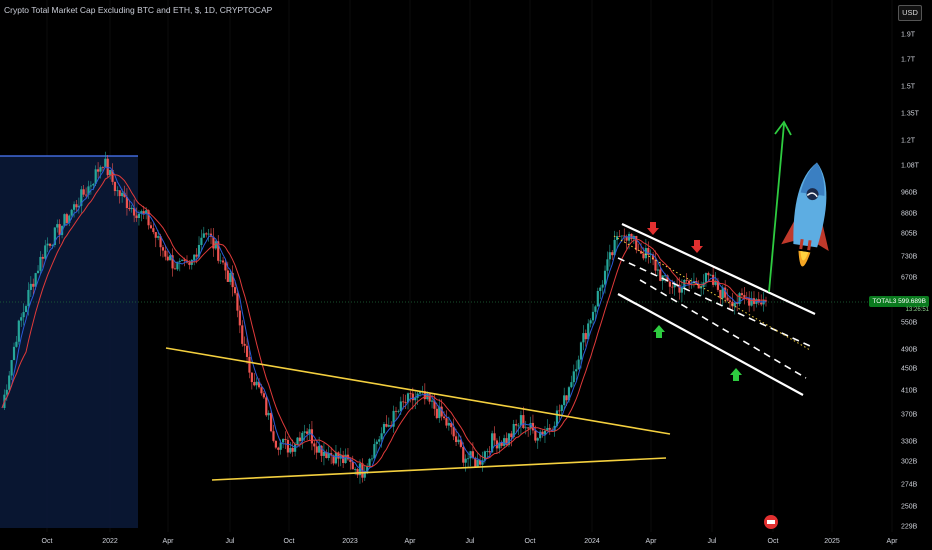  What do you see at coordinates (718, 269) in the screenshot?
I see `channel-upper-line` at bounding box center [718, 269].